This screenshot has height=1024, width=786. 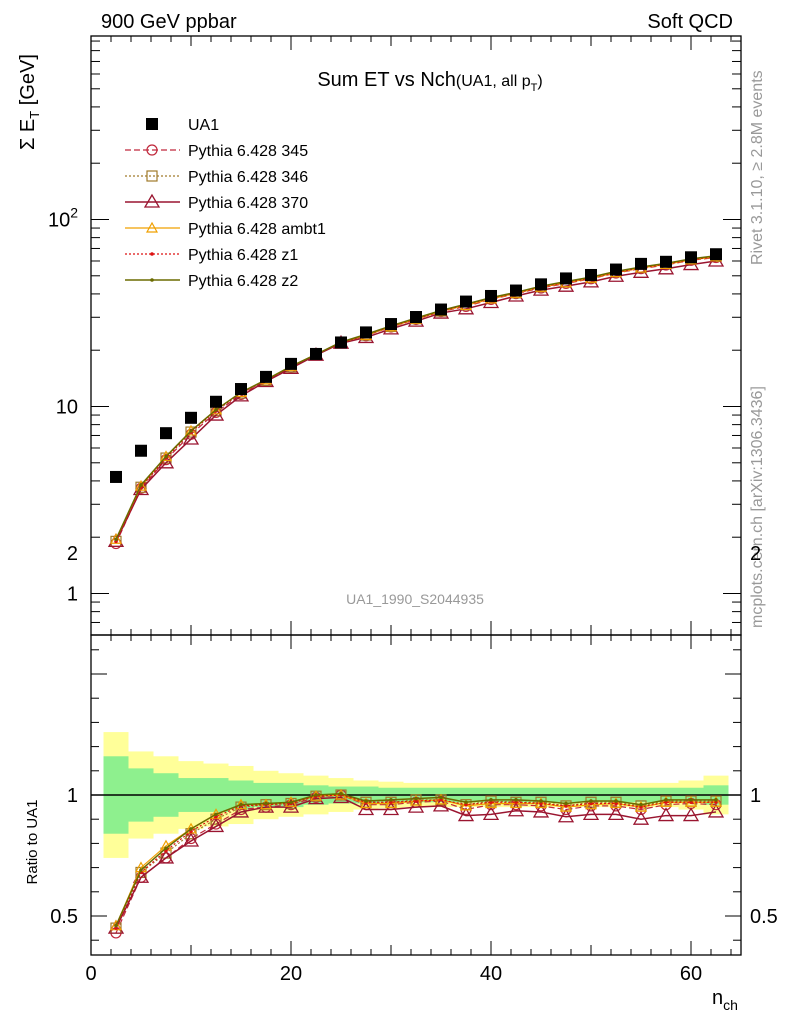 I want to click on xlabel-sub: ch, so click(x=730, y=1005).